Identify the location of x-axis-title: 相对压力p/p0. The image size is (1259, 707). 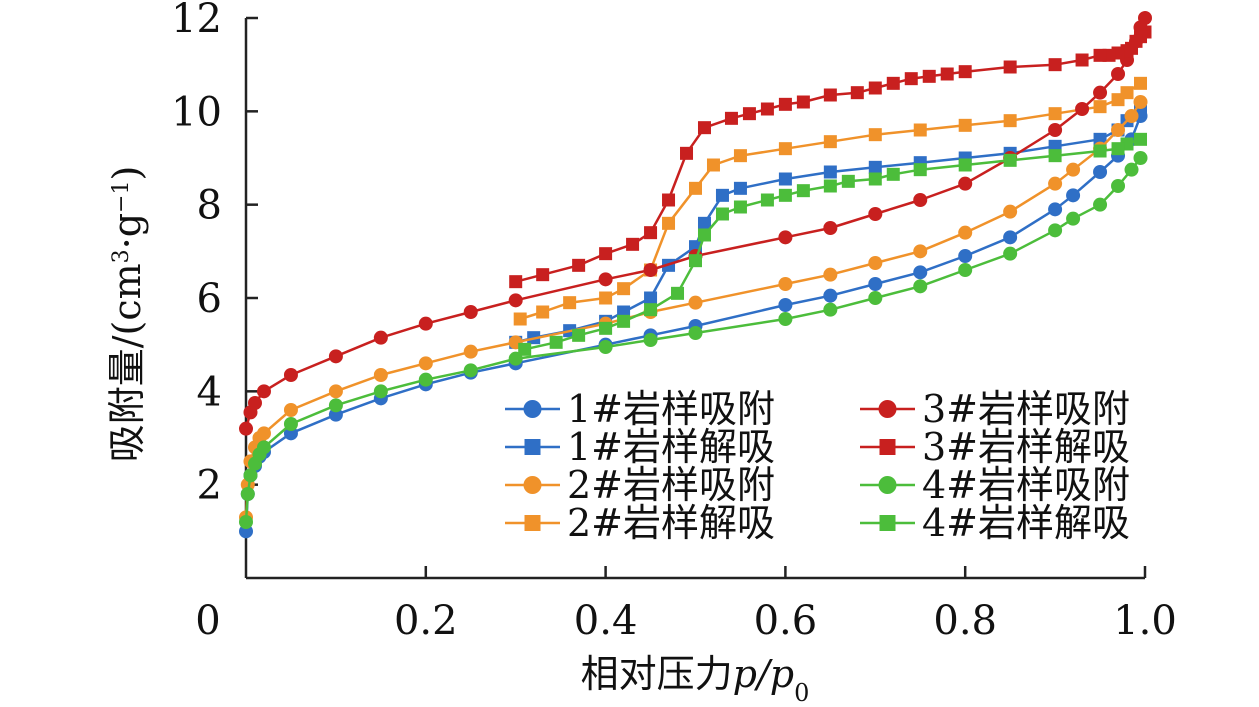
(695, 679).